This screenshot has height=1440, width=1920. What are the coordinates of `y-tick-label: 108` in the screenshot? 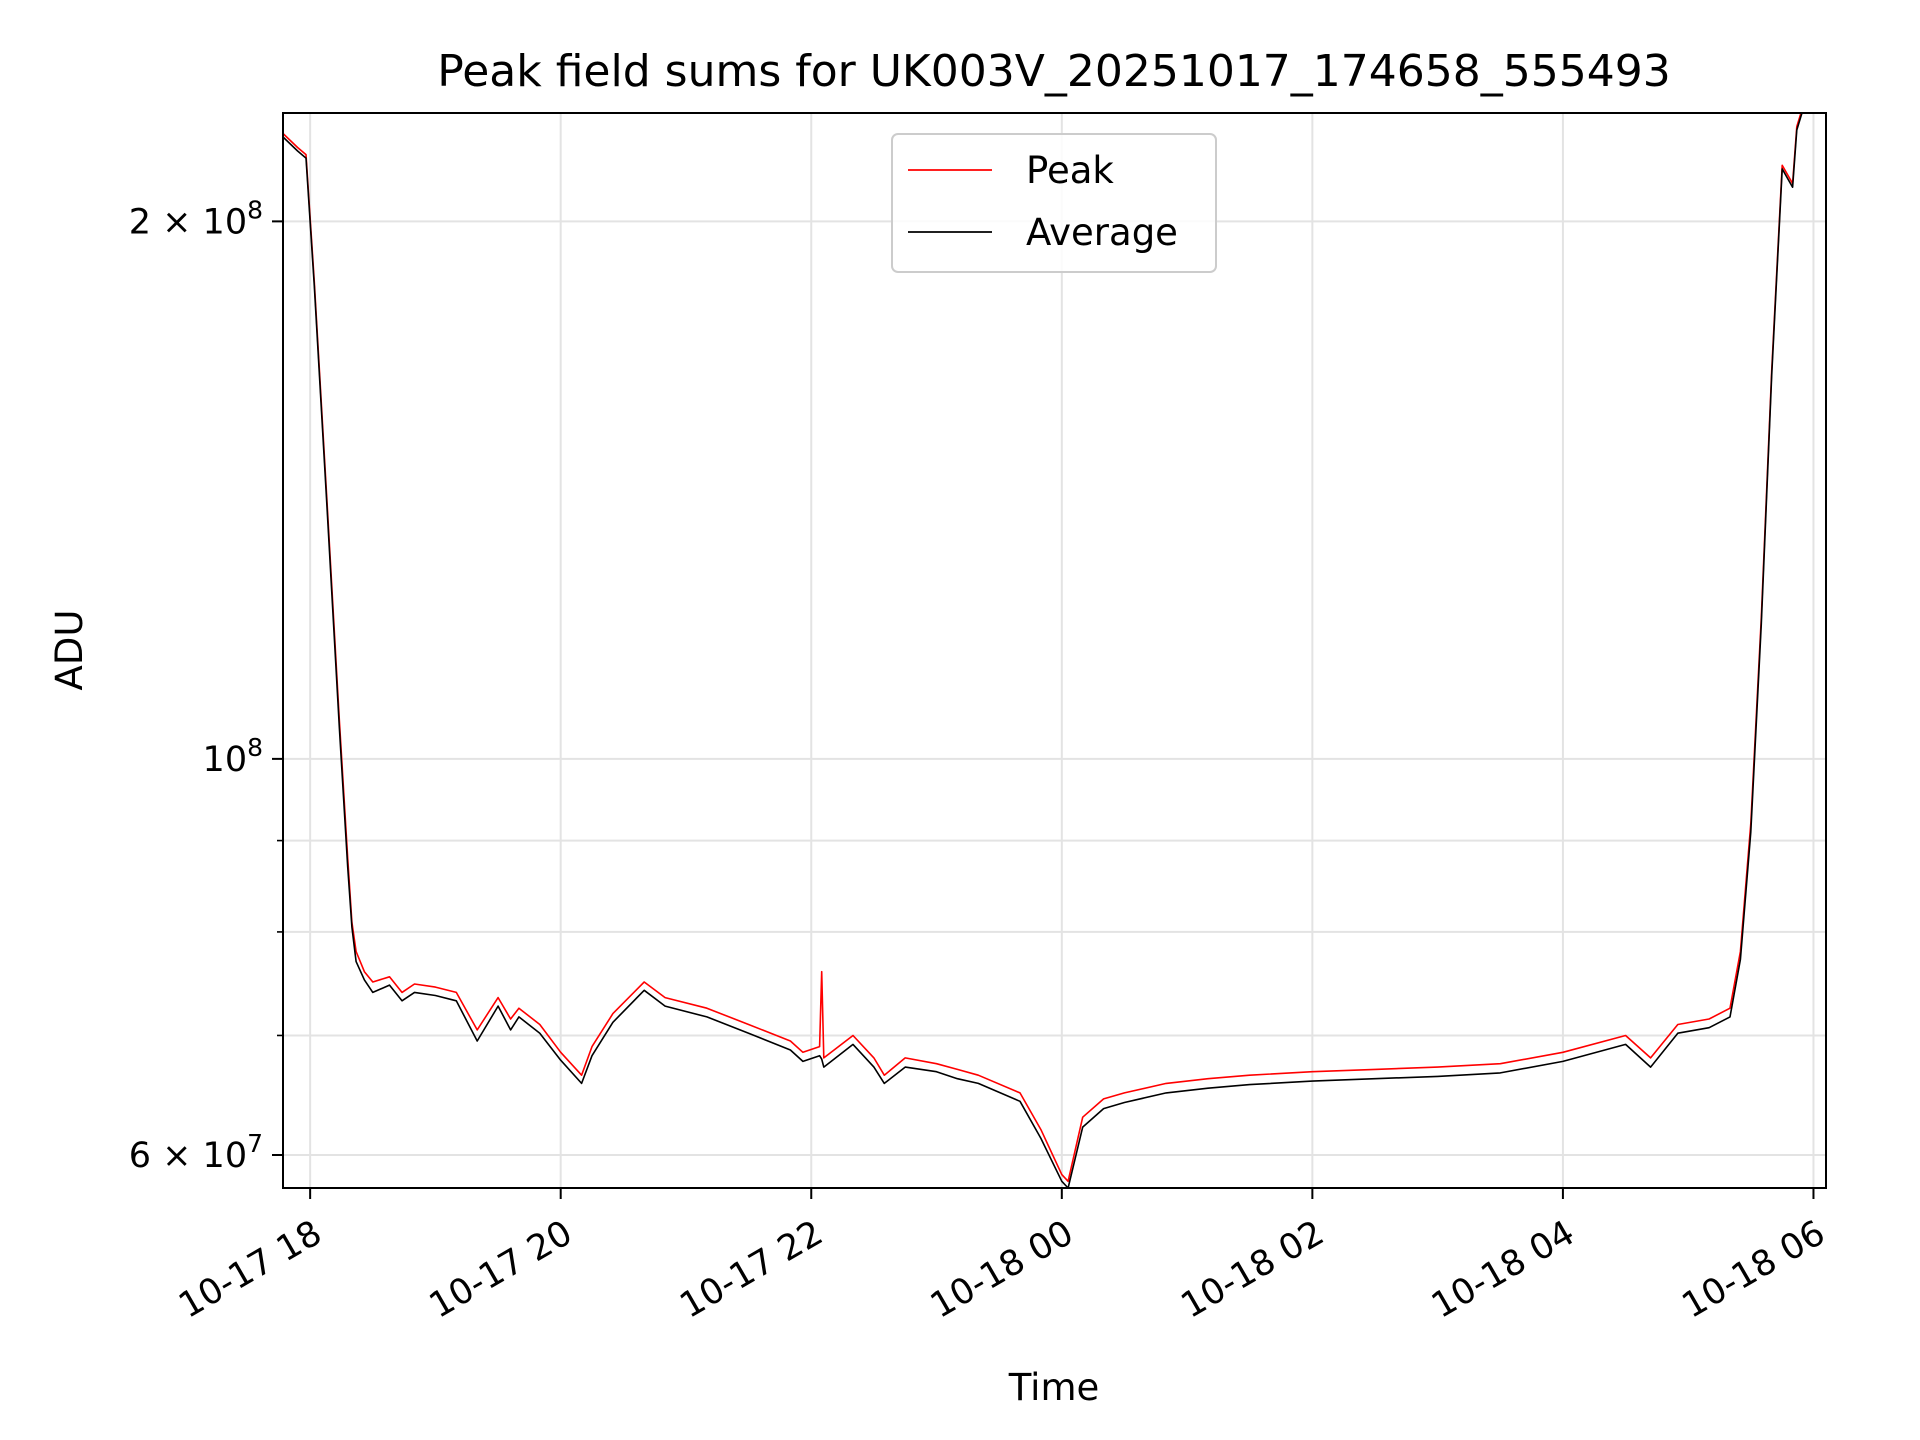 It's located at (233, 756).